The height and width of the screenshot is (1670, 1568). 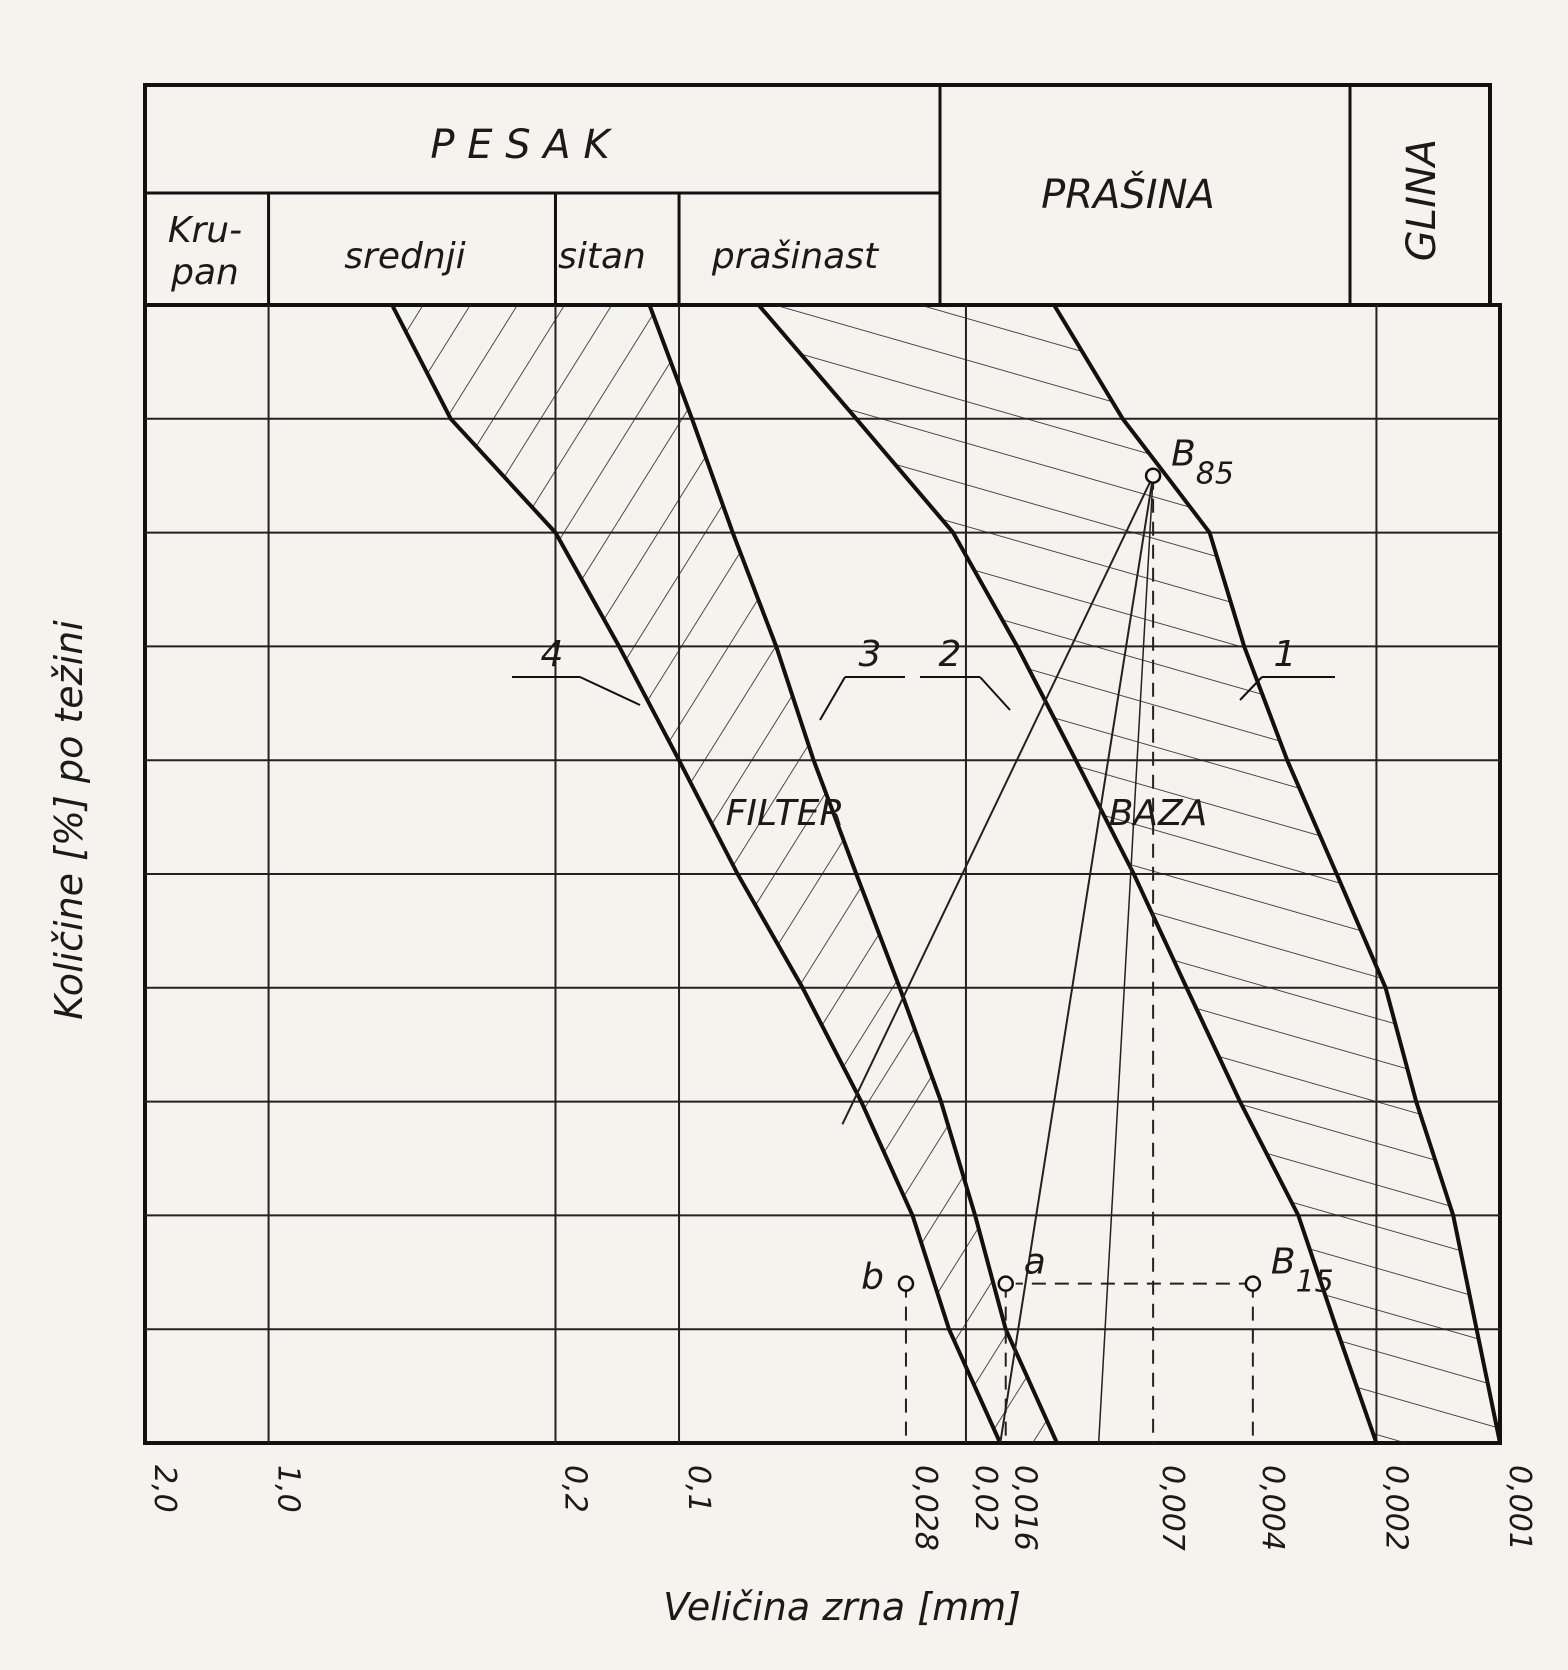 I want to click on header-srednji: srednji, so click(x=404, y=256).